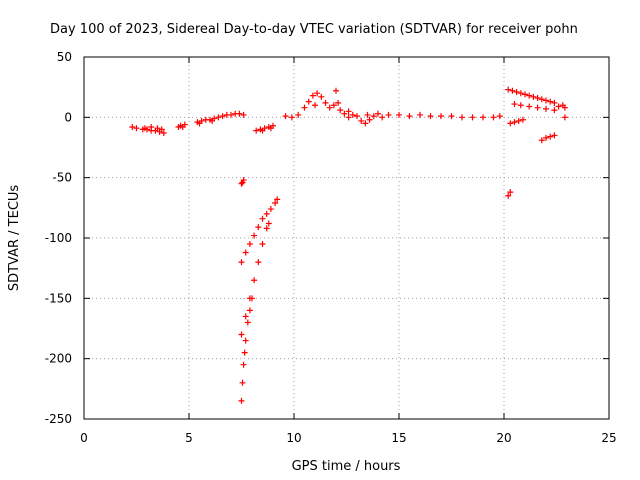 This screenshot has width=640, height=480. I want to click on series-morning-rise, so click(220, 118).